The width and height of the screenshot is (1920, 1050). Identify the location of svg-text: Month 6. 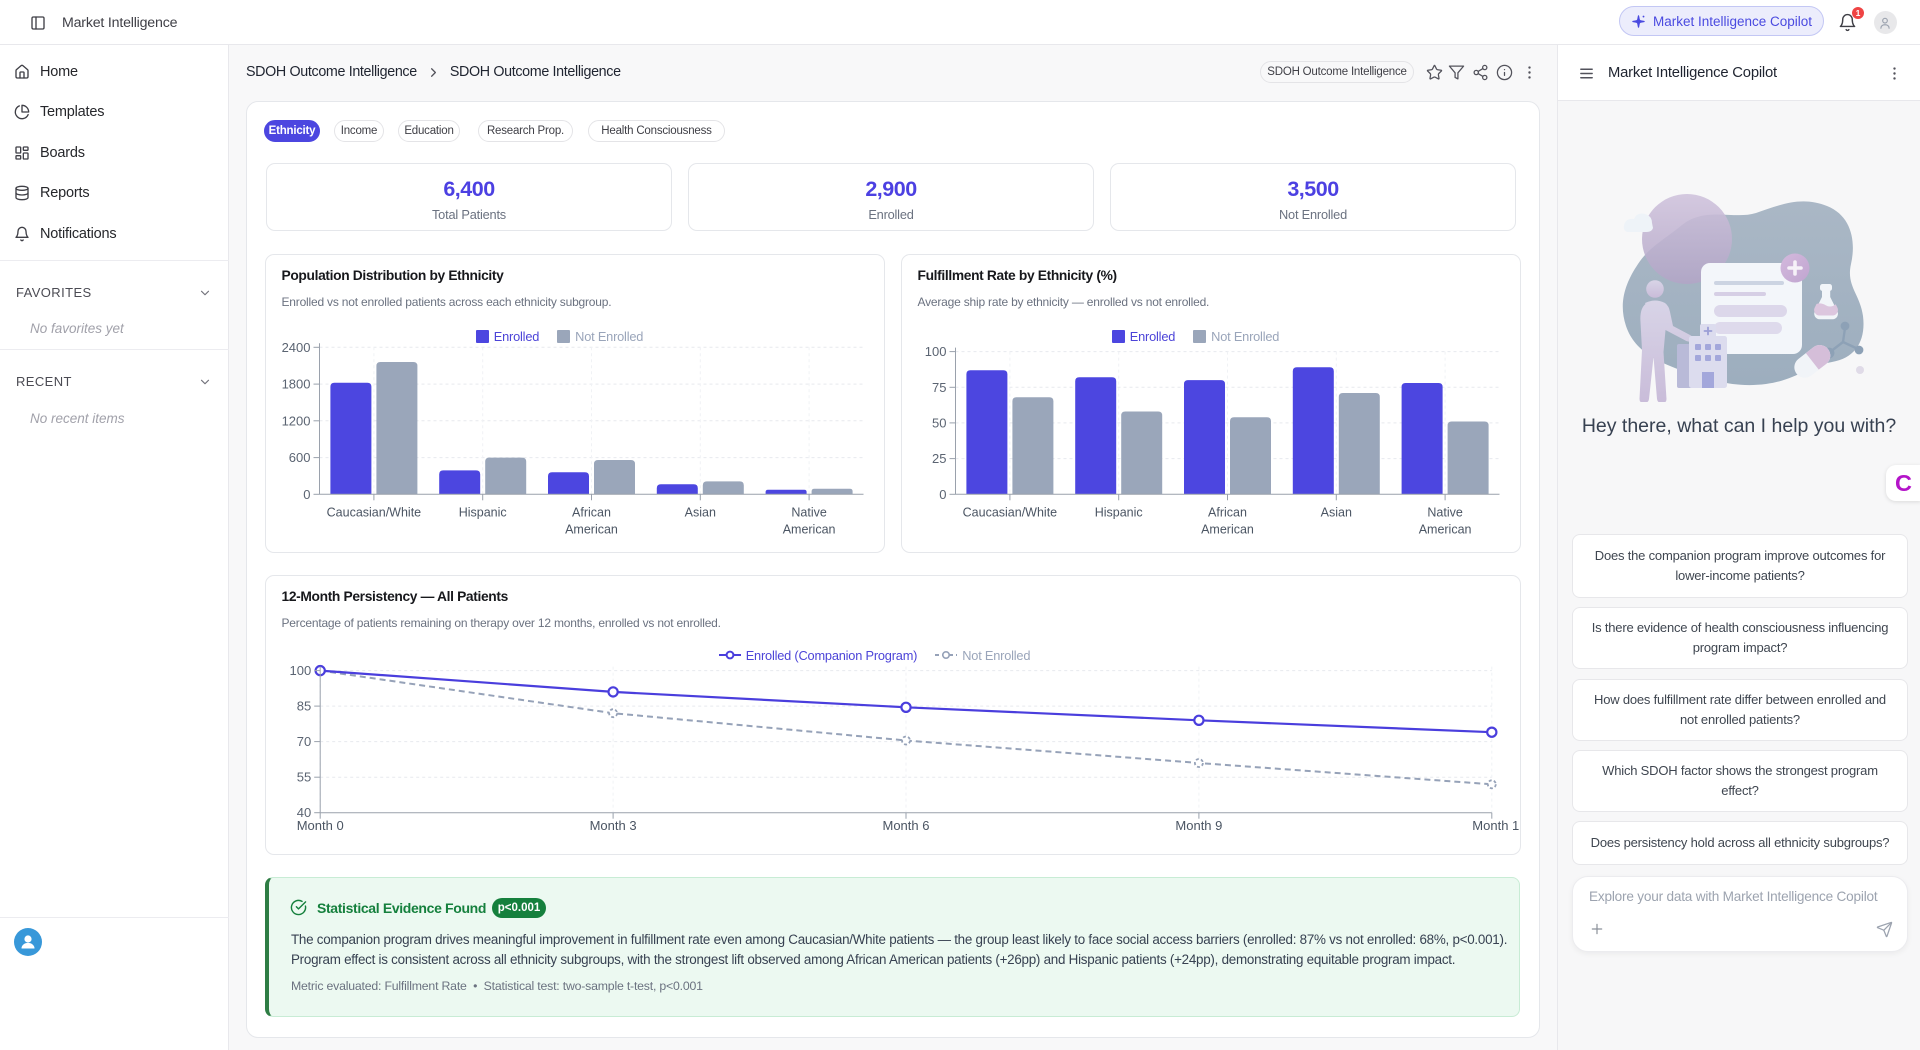
(905, 825).